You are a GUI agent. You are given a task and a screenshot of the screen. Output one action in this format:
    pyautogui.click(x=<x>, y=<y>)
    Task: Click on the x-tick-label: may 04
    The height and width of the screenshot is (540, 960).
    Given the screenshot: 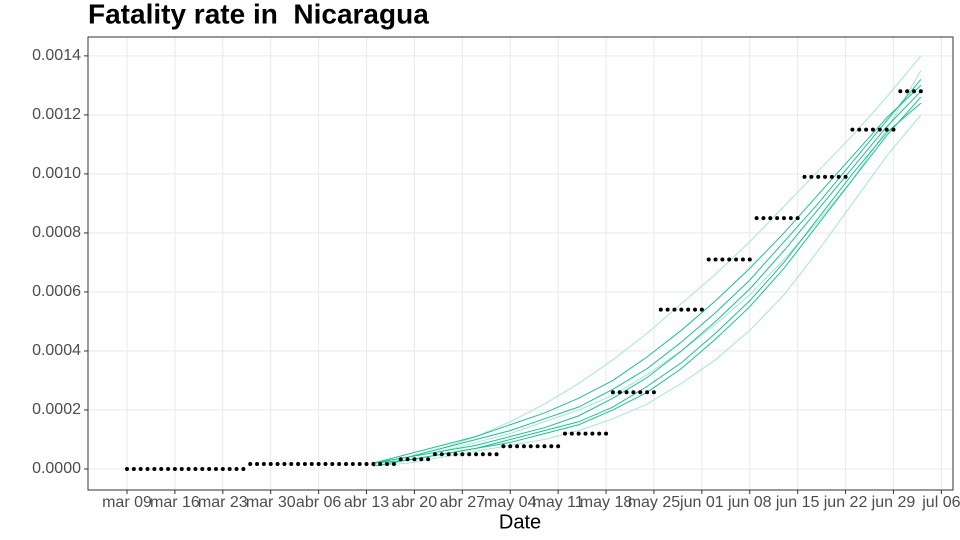 What is the action you would take?
    pyautogui.click(x=510, y=502)
    